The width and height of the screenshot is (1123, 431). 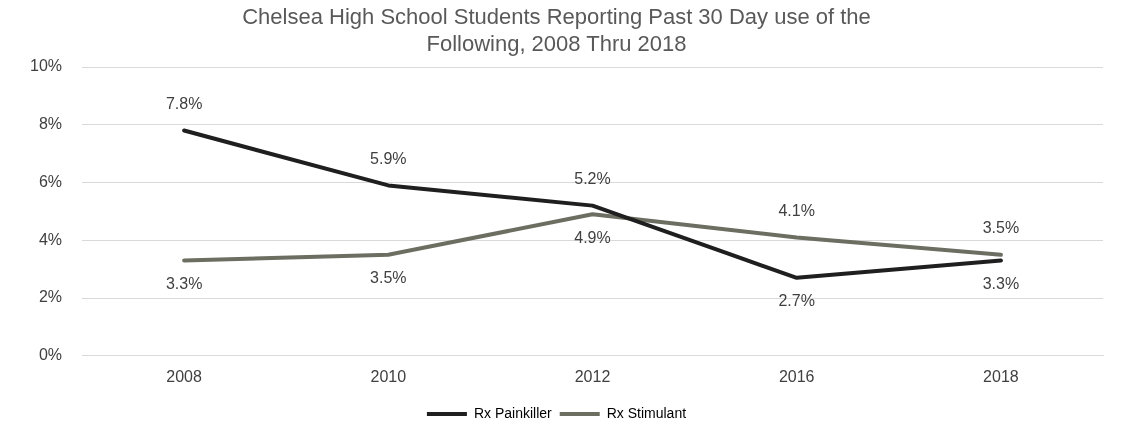 I want to click on legend-label: Rx Painkiller, so click(x=513, y=412).